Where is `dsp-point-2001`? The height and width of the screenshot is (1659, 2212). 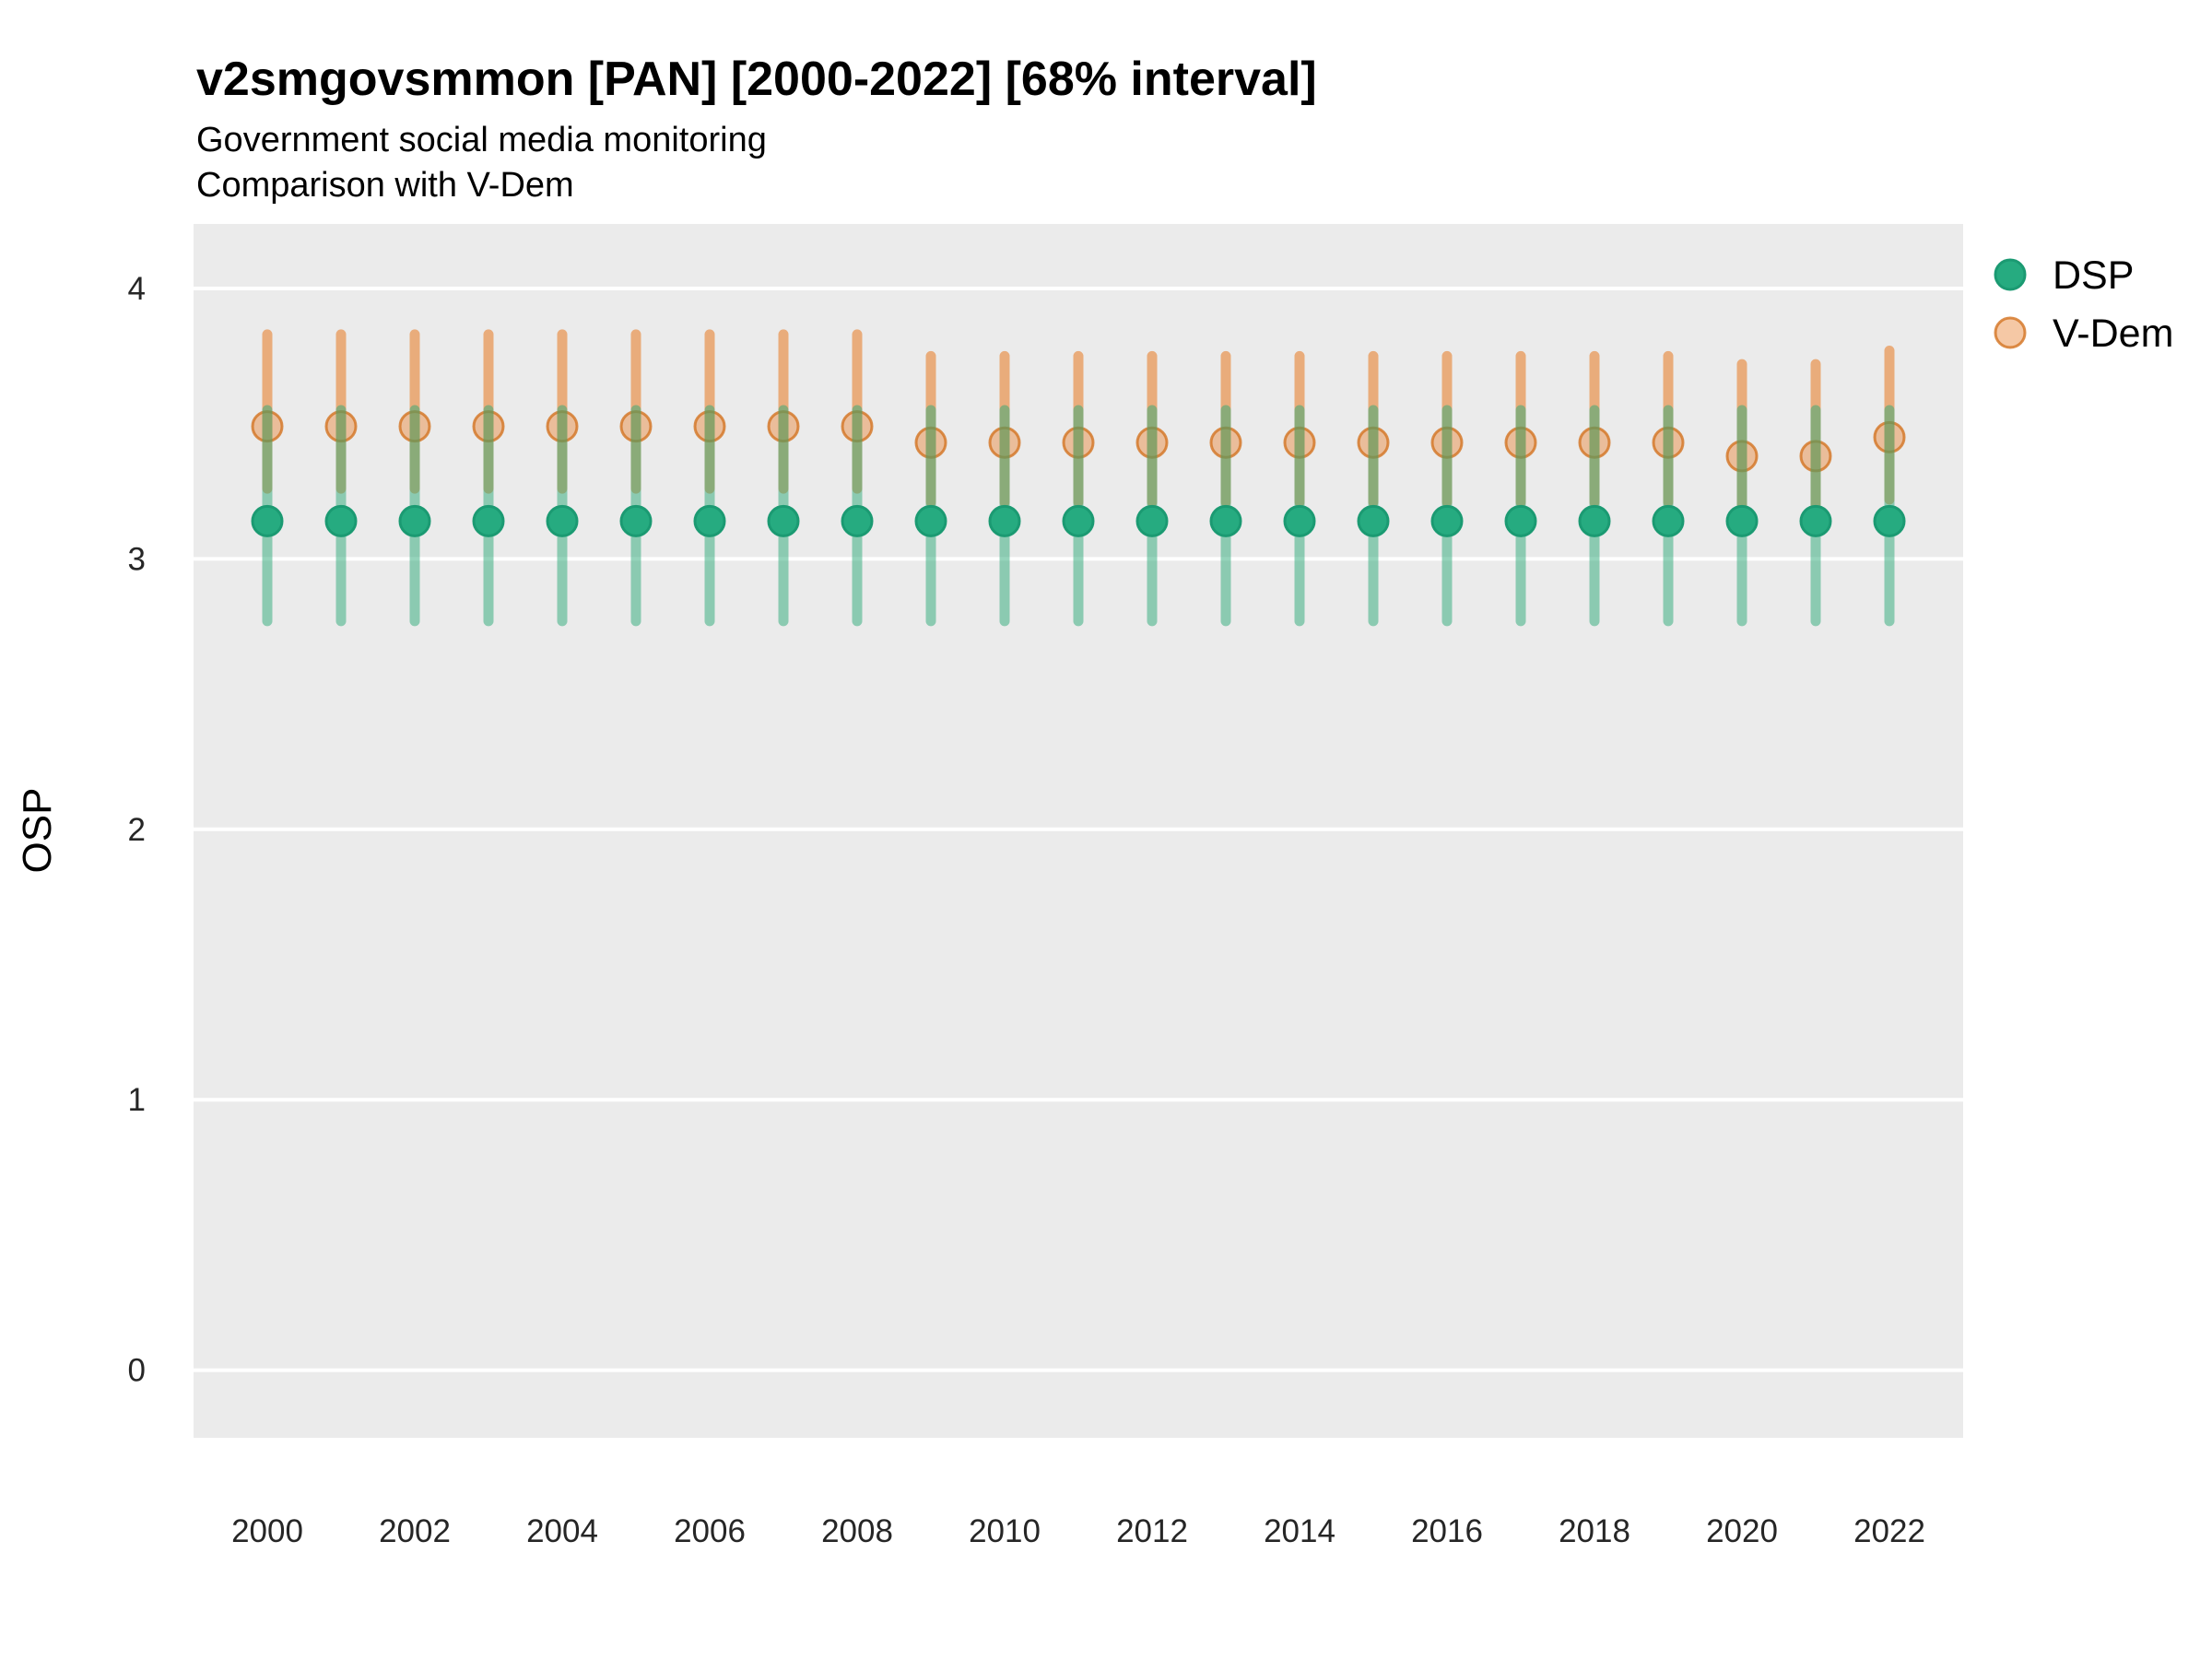 dsp-point-2001 is located at coordinates (341, 520).